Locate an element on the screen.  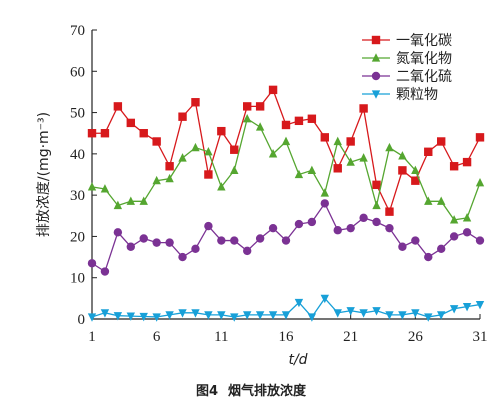
y-axis-label: 排放浓度/(mg·m⁻³) is located at coordinates (44, 174).